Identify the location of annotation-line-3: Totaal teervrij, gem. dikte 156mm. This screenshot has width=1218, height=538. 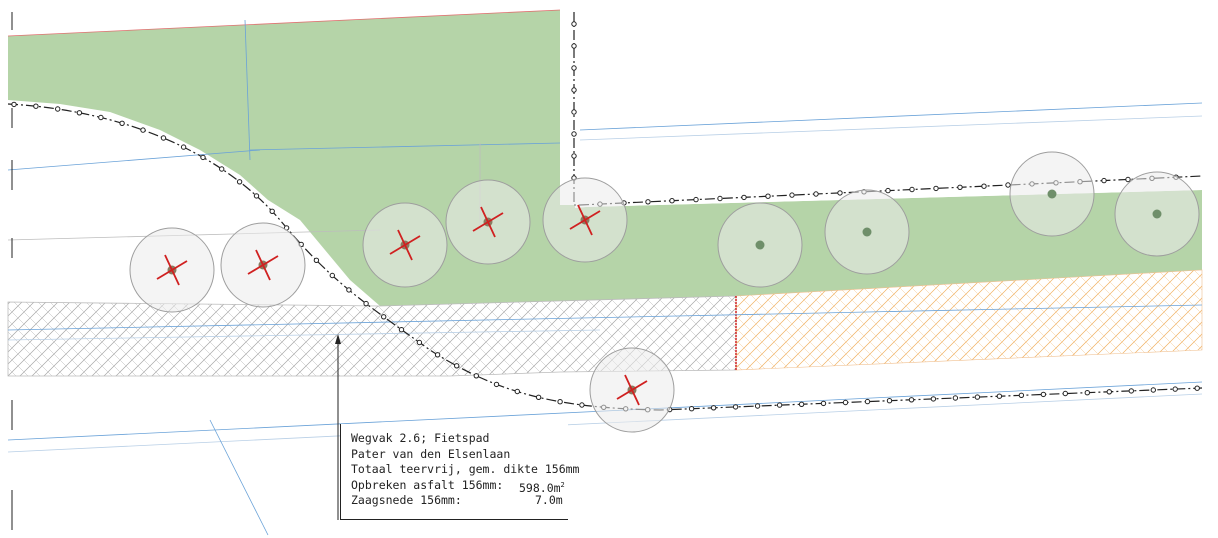
(465, 469).